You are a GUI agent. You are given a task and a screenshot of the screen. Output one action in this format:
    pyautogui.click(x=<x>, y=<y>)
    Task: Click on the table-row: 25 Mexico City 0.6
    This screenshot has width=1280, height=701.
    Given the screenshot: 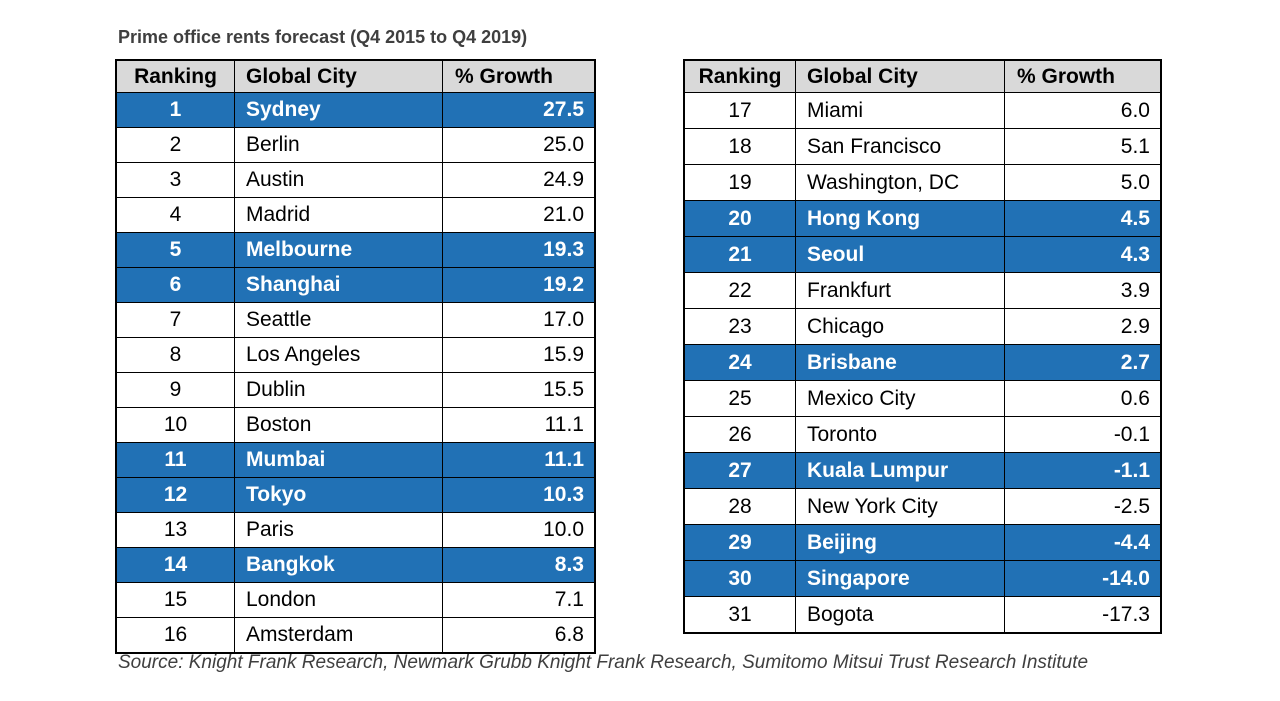 What is the action you would take?
    pyautogui.click(x=922, y=398)
    